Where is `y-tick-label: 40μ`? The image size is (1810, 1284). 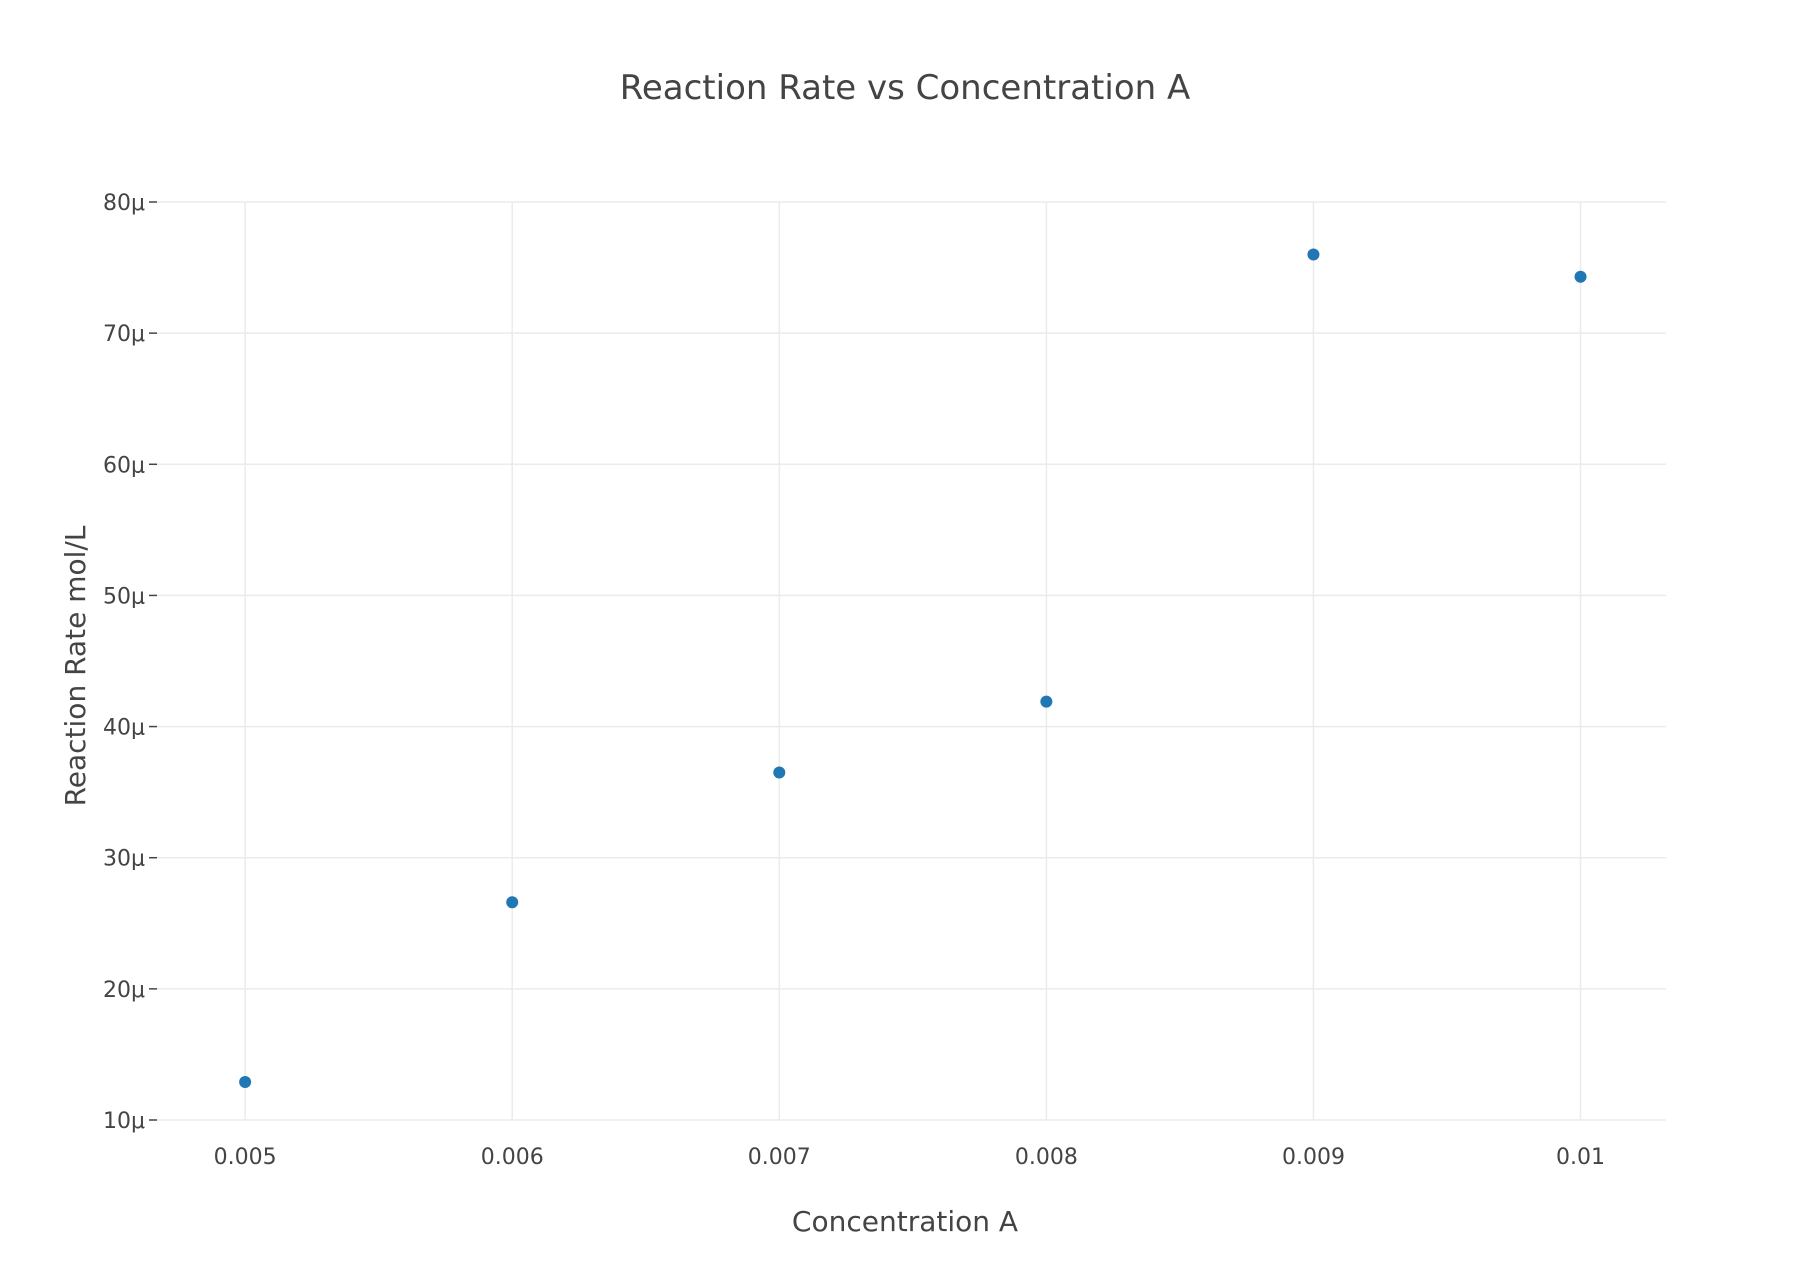 y-tick-label: 40μ is located at coordinates (124, 728).